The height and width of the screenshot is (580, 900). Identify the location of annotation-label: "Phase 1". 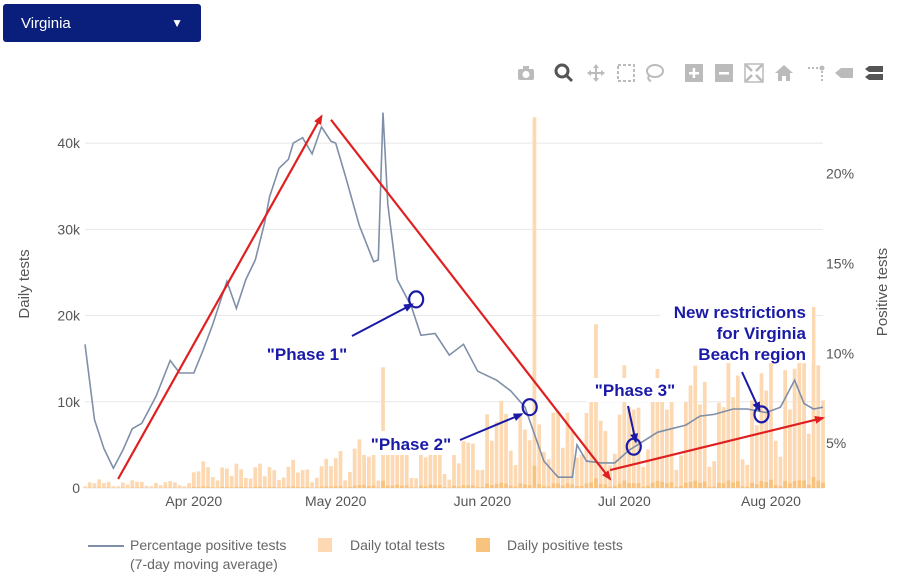
(307, 354).